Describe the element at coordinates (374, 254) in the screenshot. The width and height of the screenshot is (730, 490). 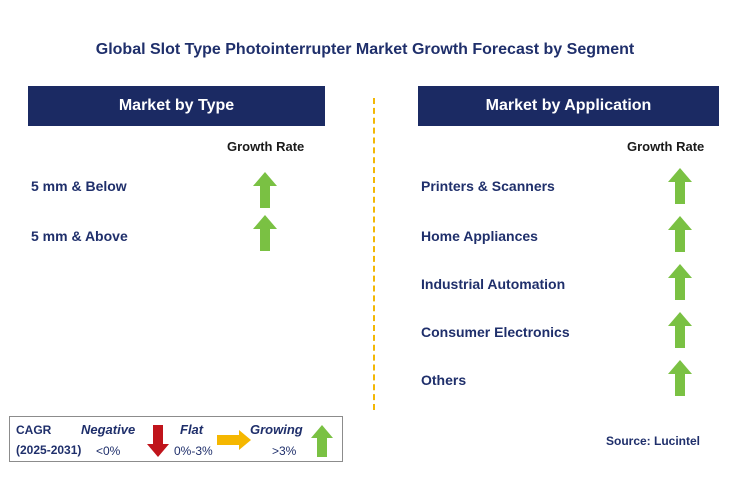
I see `panel-divider` at that location.